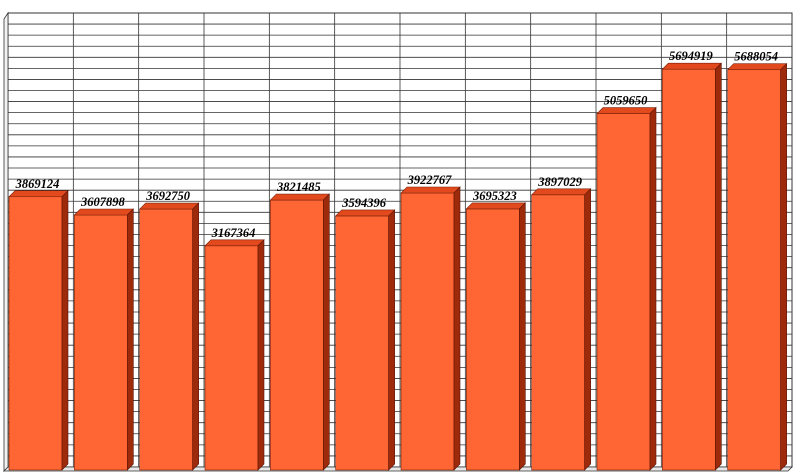  I want to click on bar-value-label: 3607898, so click(103, 202).